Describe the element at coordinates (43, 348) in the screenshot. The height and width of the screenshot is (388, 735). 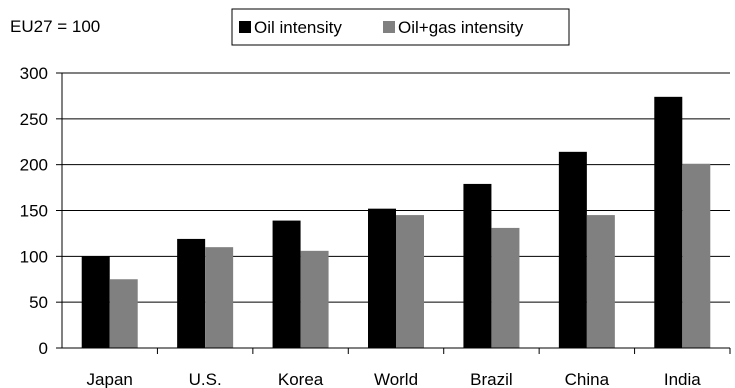
I see `y-tick-label: 0` at that location.